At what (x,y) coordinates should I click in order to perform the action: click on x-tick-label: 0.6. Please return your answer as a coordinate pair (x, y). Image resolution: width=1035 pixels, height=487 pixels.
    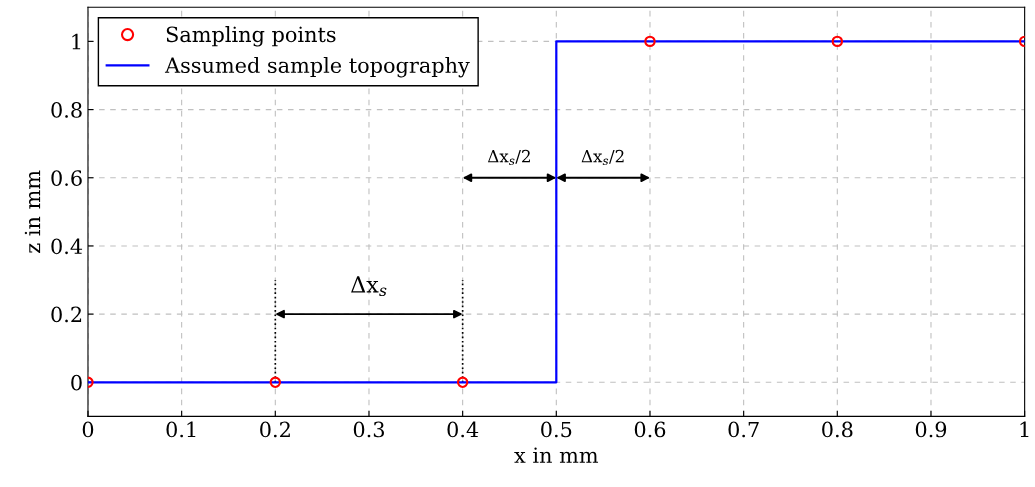
    Looking at the image, I should click on (650, 429).